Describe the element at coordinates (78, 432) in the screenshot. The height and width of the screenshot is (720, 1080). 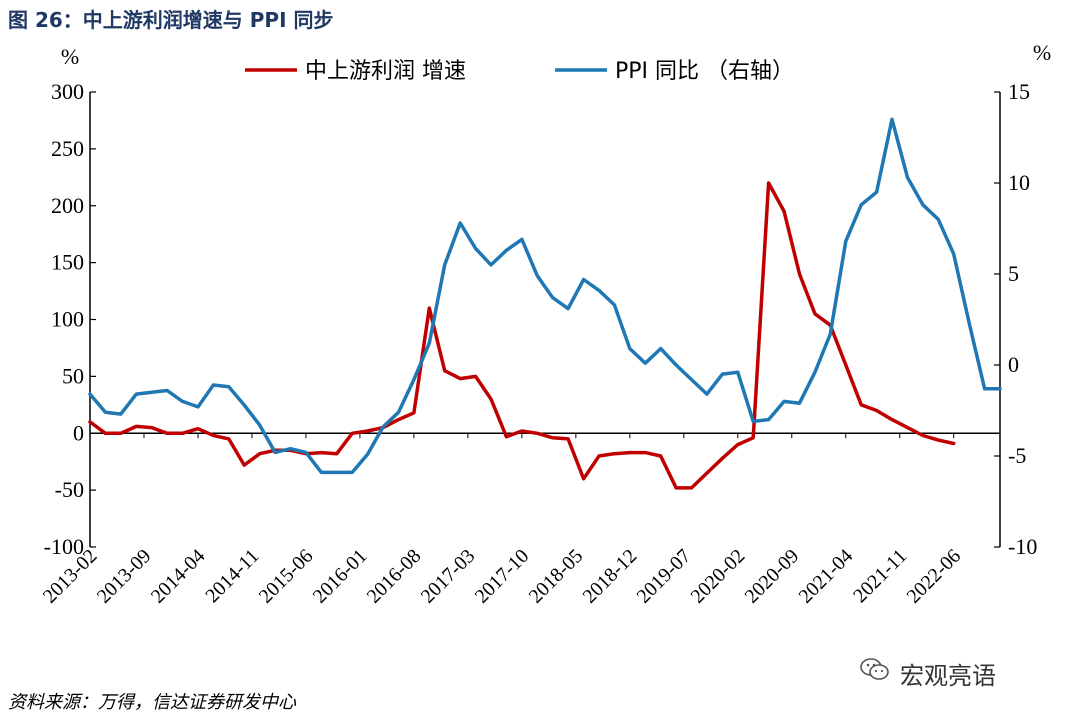
I see `left-tick-label: 0` at that location.